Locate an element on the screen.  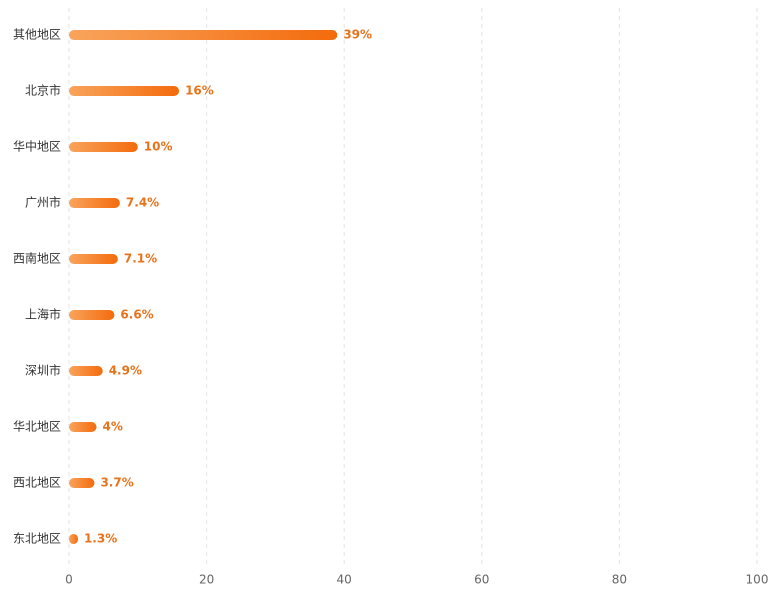
x-tick-label: 20 is located at coordinates (206, 580).